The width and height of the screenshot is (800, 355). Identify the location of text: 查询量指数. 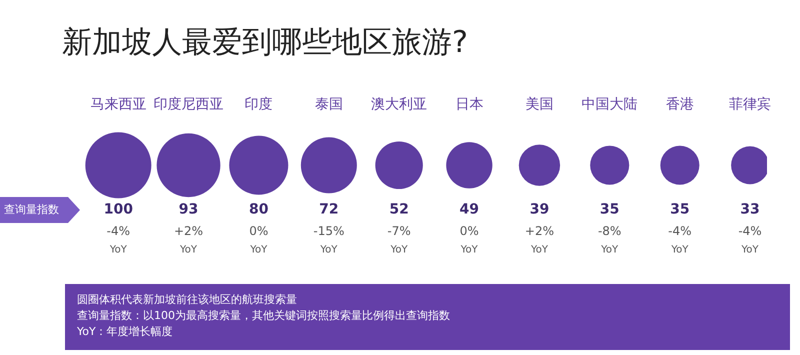
(40, 210).